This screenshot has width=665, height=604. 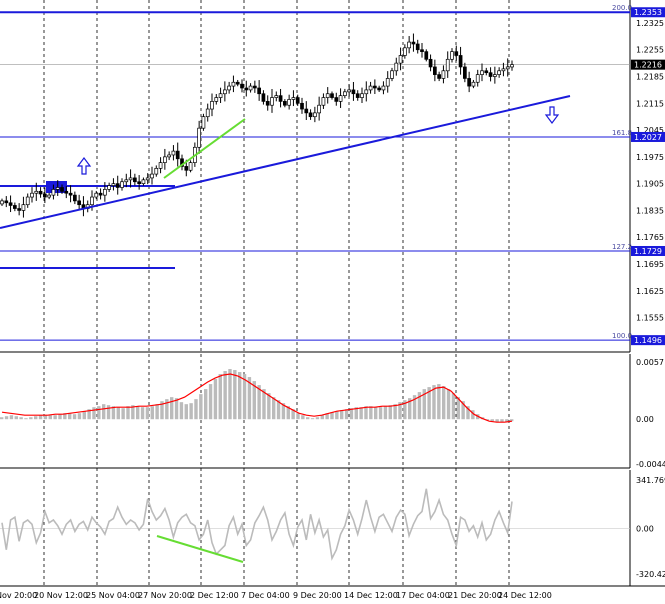 I want to click on price-divergence-line, so click(x=204, y=148).